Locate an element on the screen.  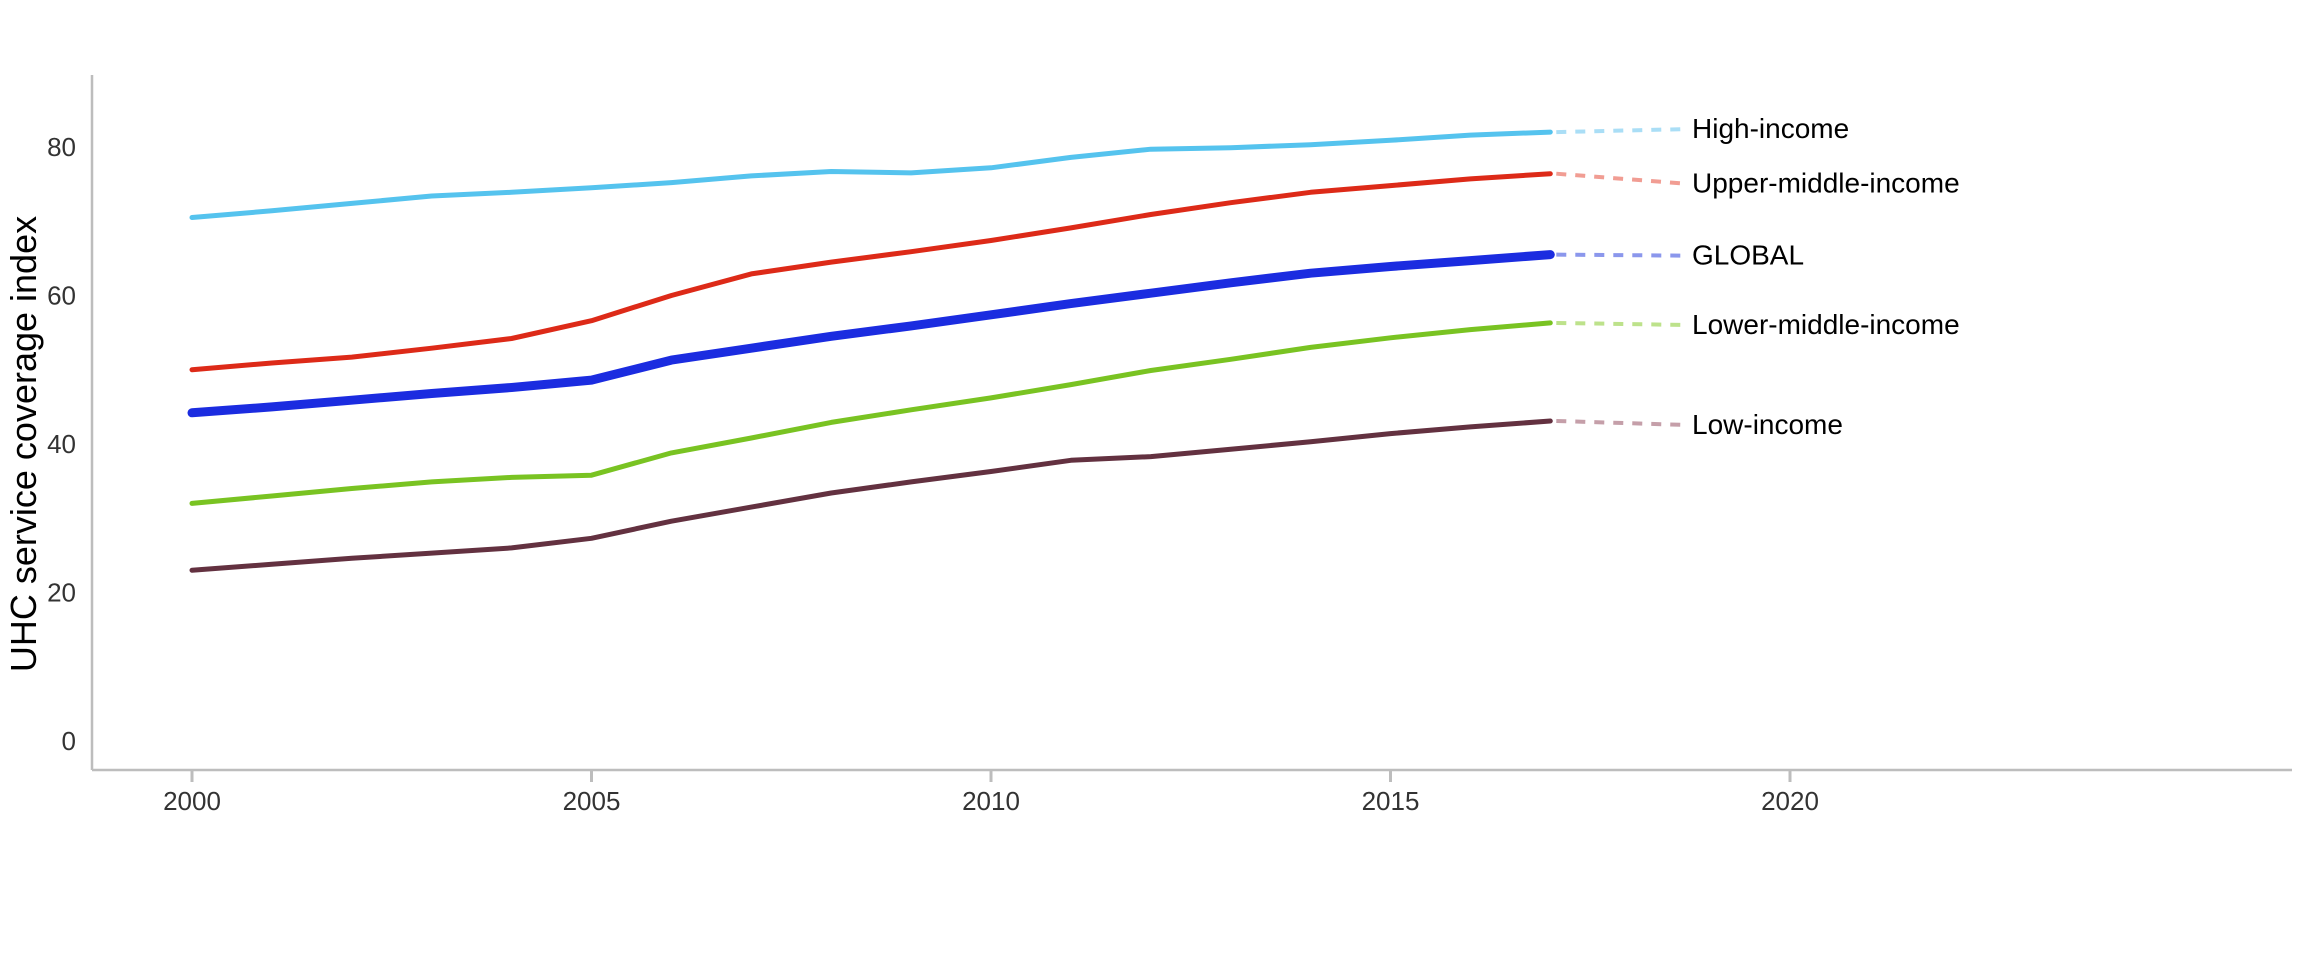
x-tick-label-2010: 2010 is located at coordinates (991, 801).